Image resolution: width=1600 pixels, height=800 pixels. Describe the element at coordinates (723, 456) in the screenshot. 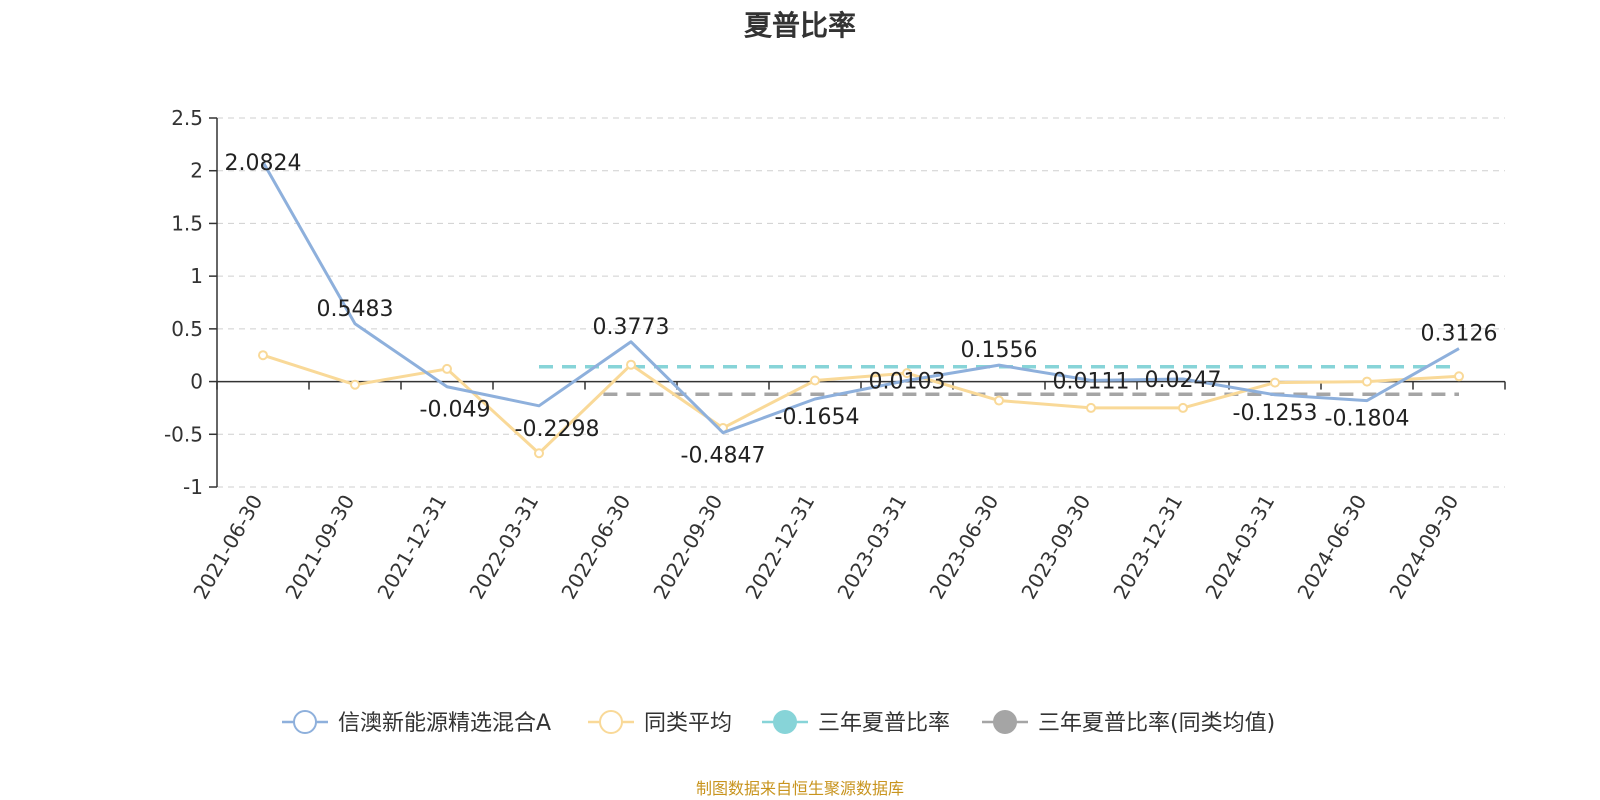

I see `fund-data-label: -0.4847` at that location.